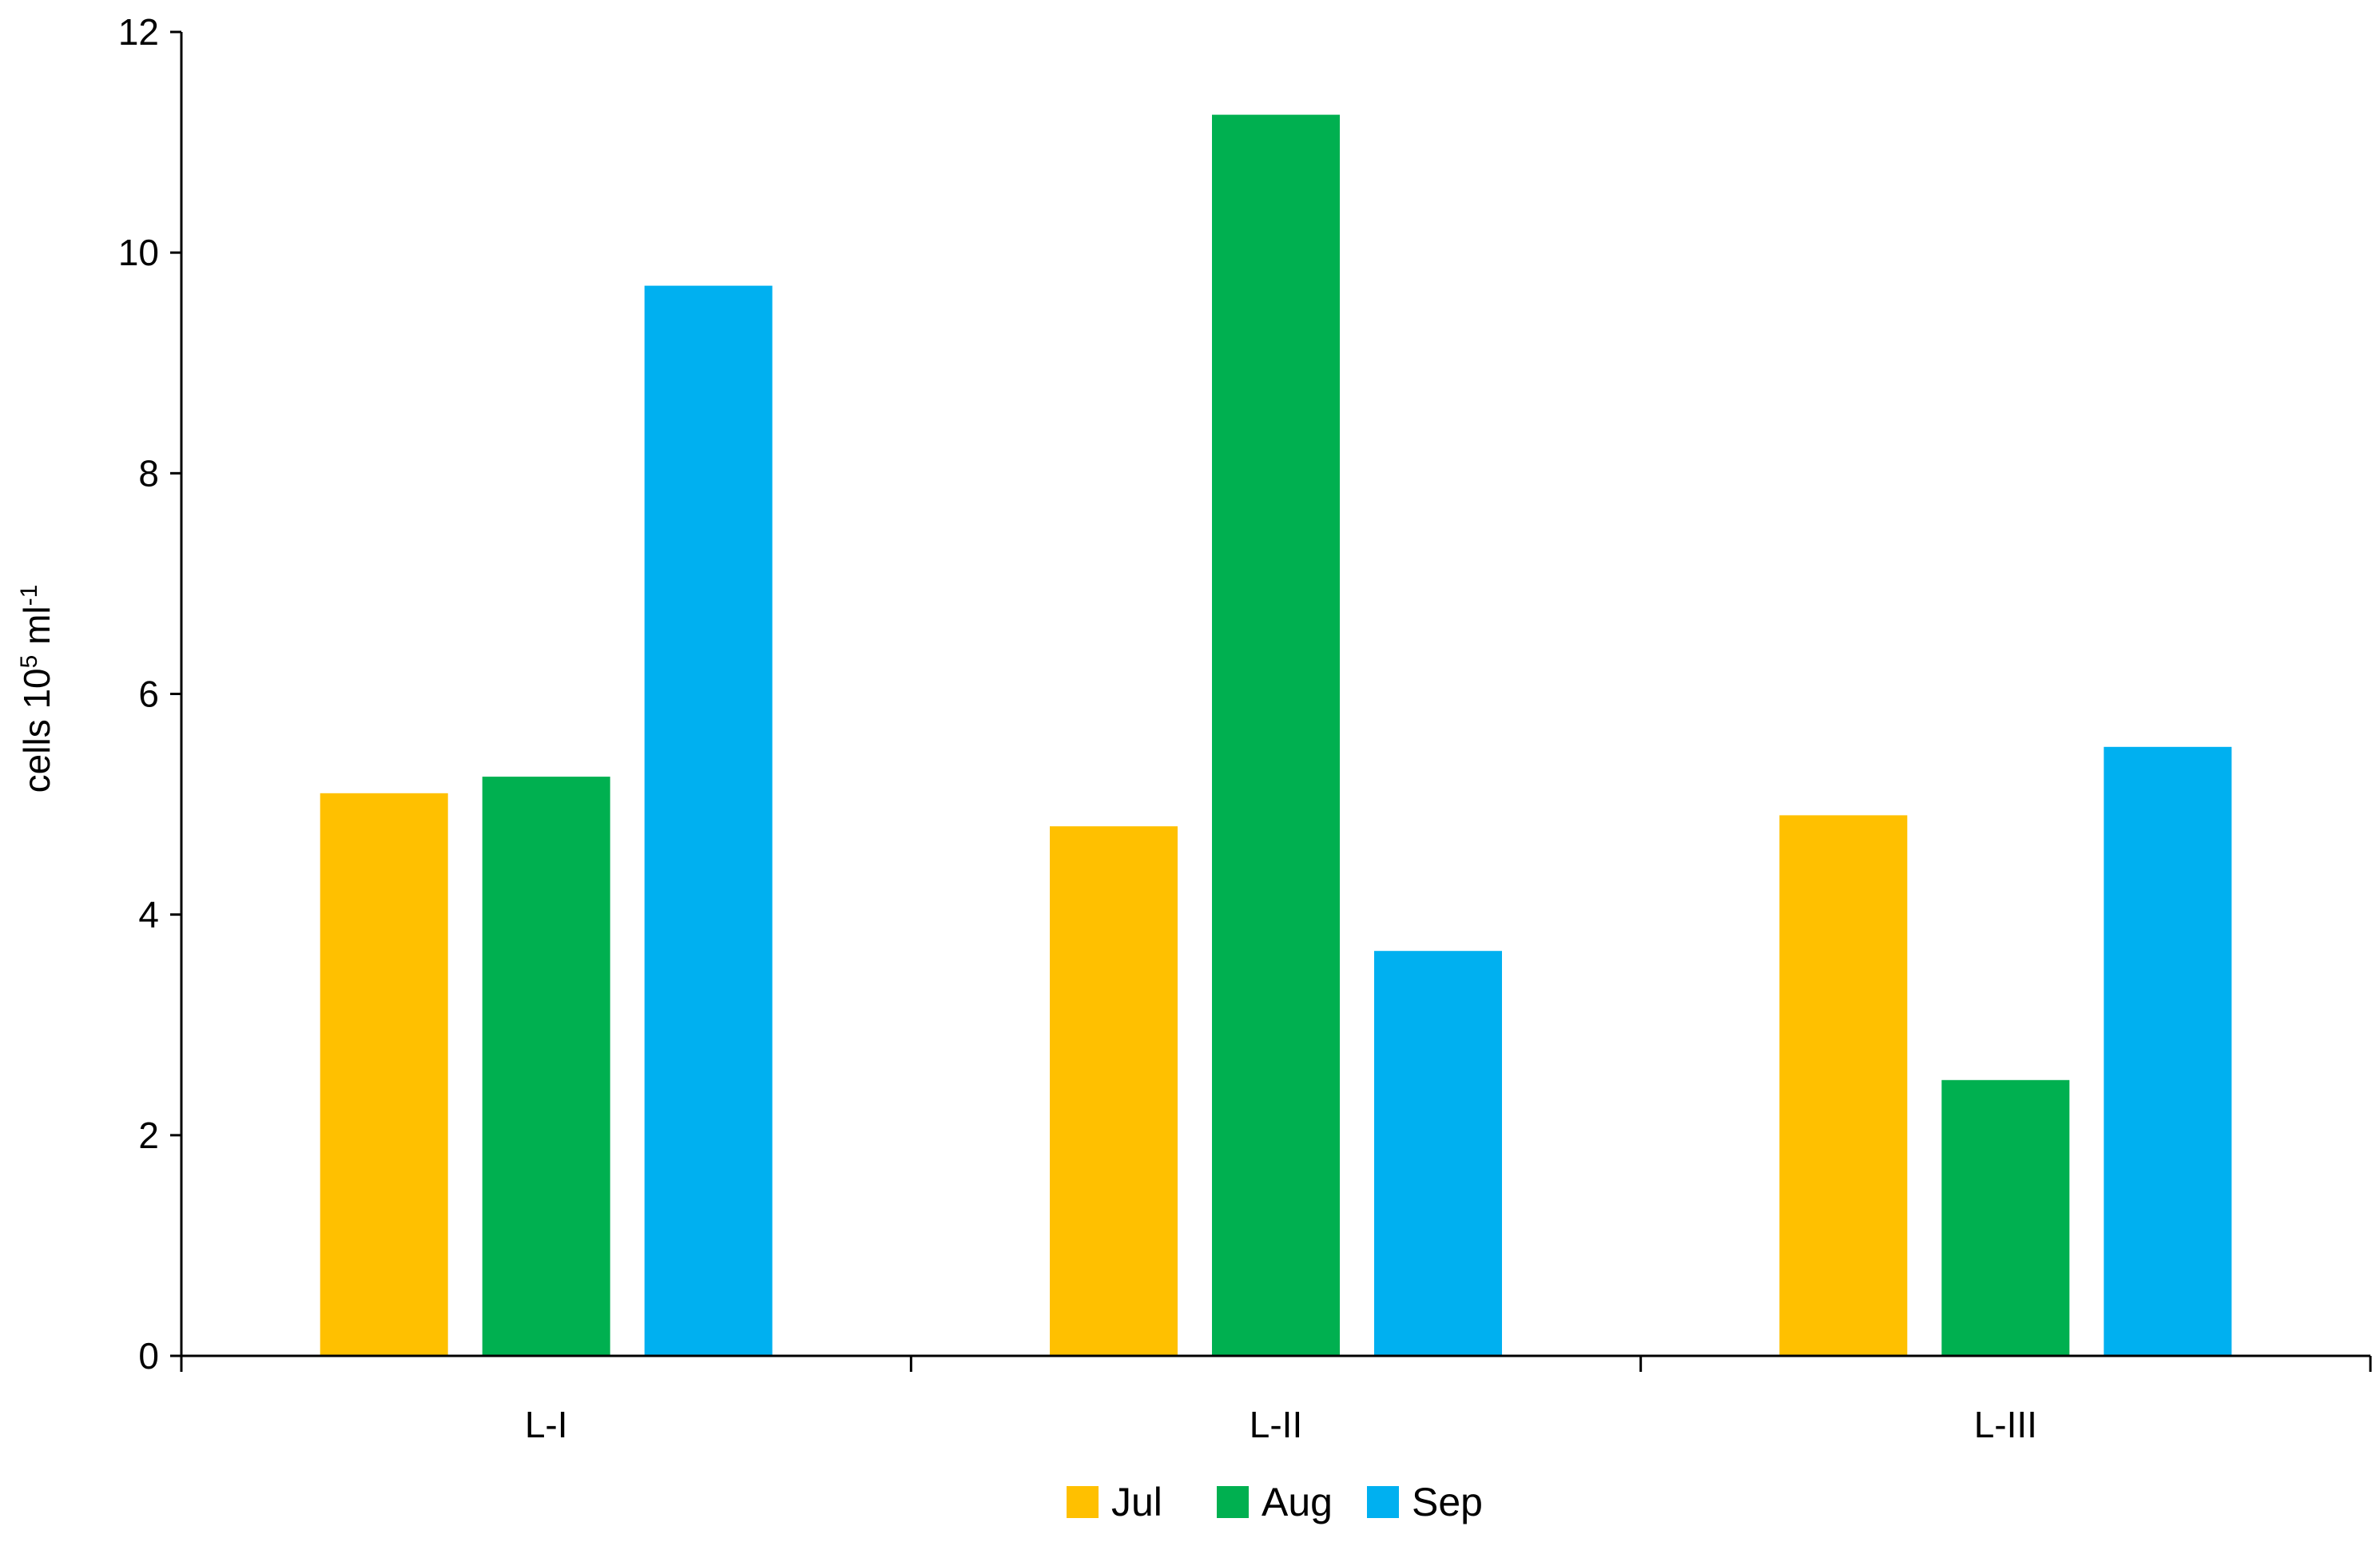 The height and width of the screenshot is (1558, 2380). What do you see at coordinates (1083, 1502) in the screenshot?
I see `legend-swatch-Jul` at bounding box center [1083, 1502].